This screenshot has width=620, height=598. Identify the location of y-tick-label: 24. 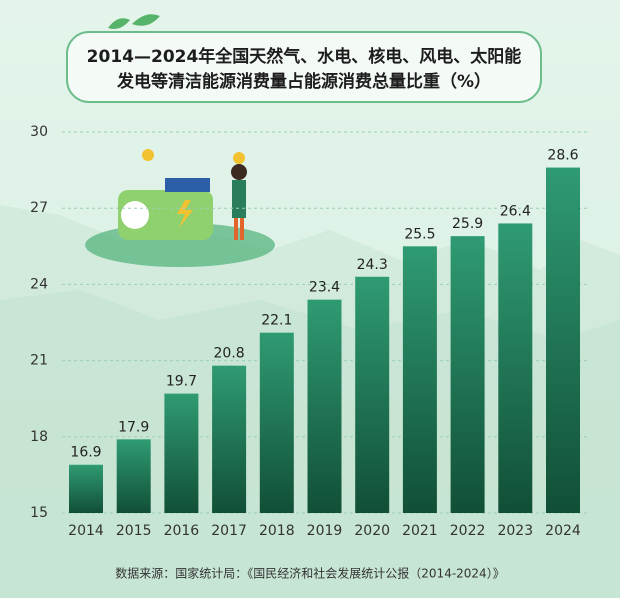
(39, 284).